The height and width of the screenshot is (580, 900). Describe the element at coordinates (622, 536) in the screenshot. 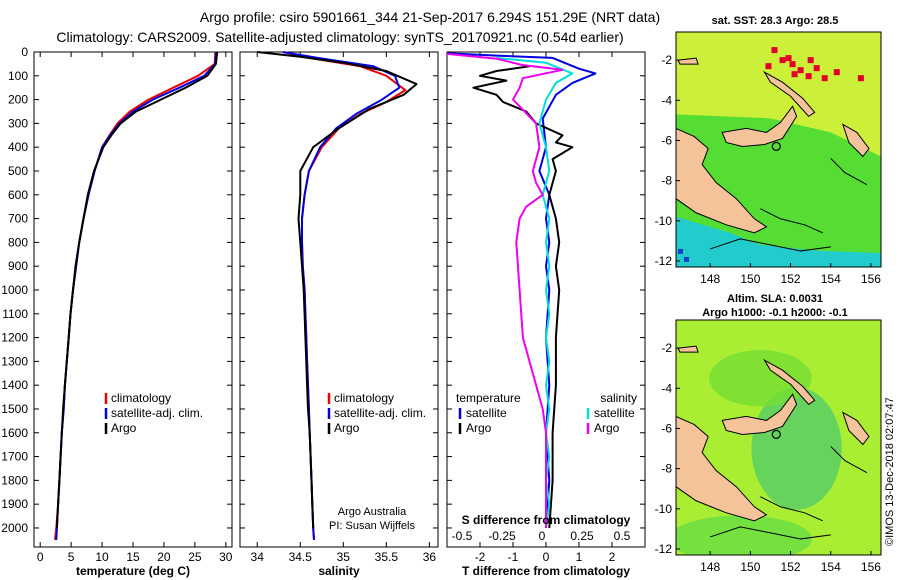

I see `top-x-tick-label: 0.5` at that location.